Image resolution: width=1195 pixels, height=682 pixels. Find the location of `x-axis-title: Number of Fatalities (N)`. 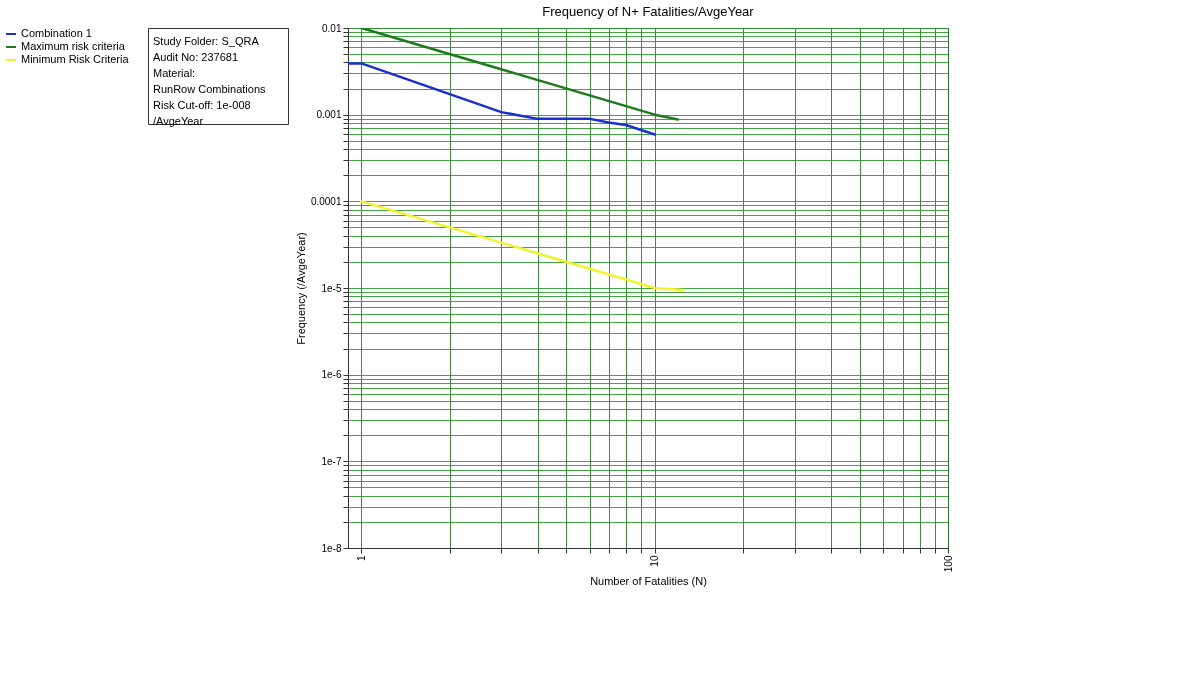

x-axis-title: Number of Fatalities (N) is located at coordinates (648, 581).